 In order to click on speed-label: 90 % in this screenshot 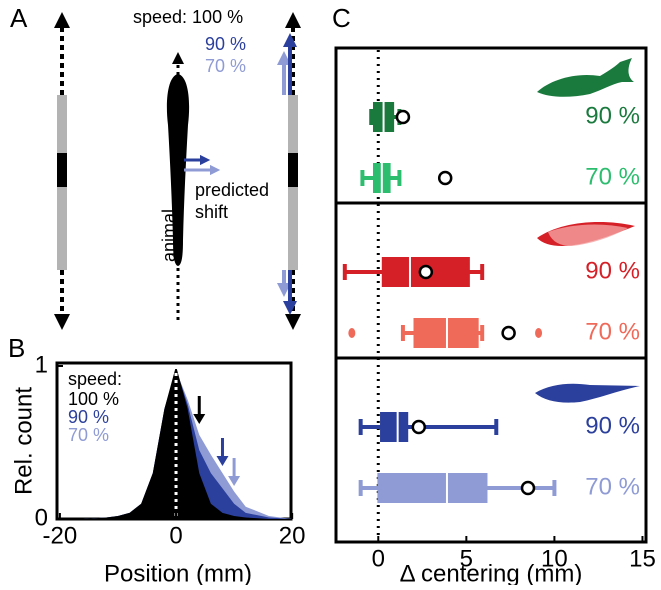, I will do `click(225, 44)`.